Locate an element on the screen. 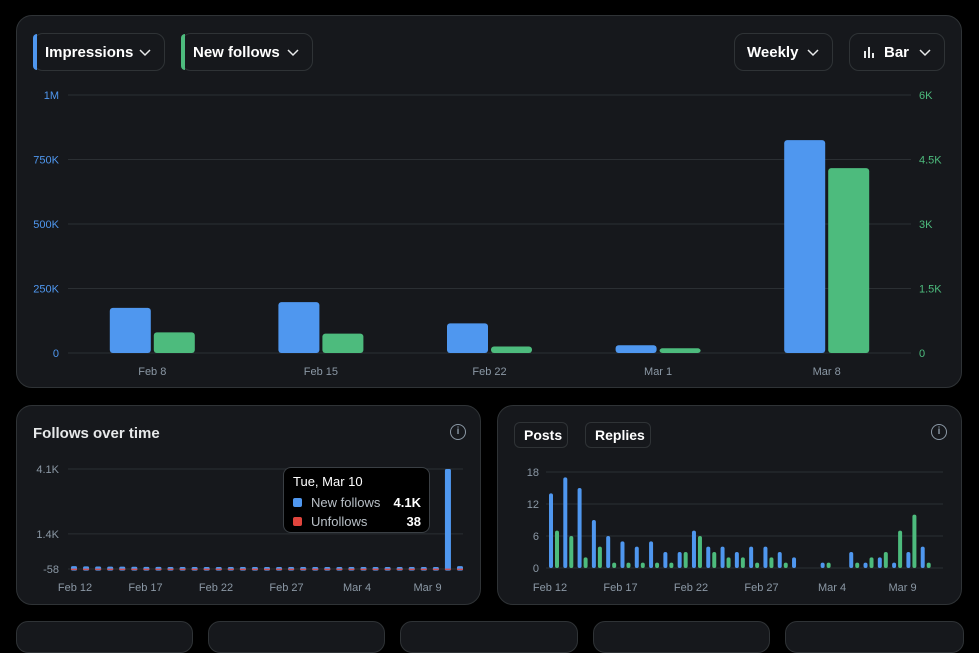 This screenshot has height=653, width=979. x-tick-label: Feb 22 is located at coordinates (216, 588).